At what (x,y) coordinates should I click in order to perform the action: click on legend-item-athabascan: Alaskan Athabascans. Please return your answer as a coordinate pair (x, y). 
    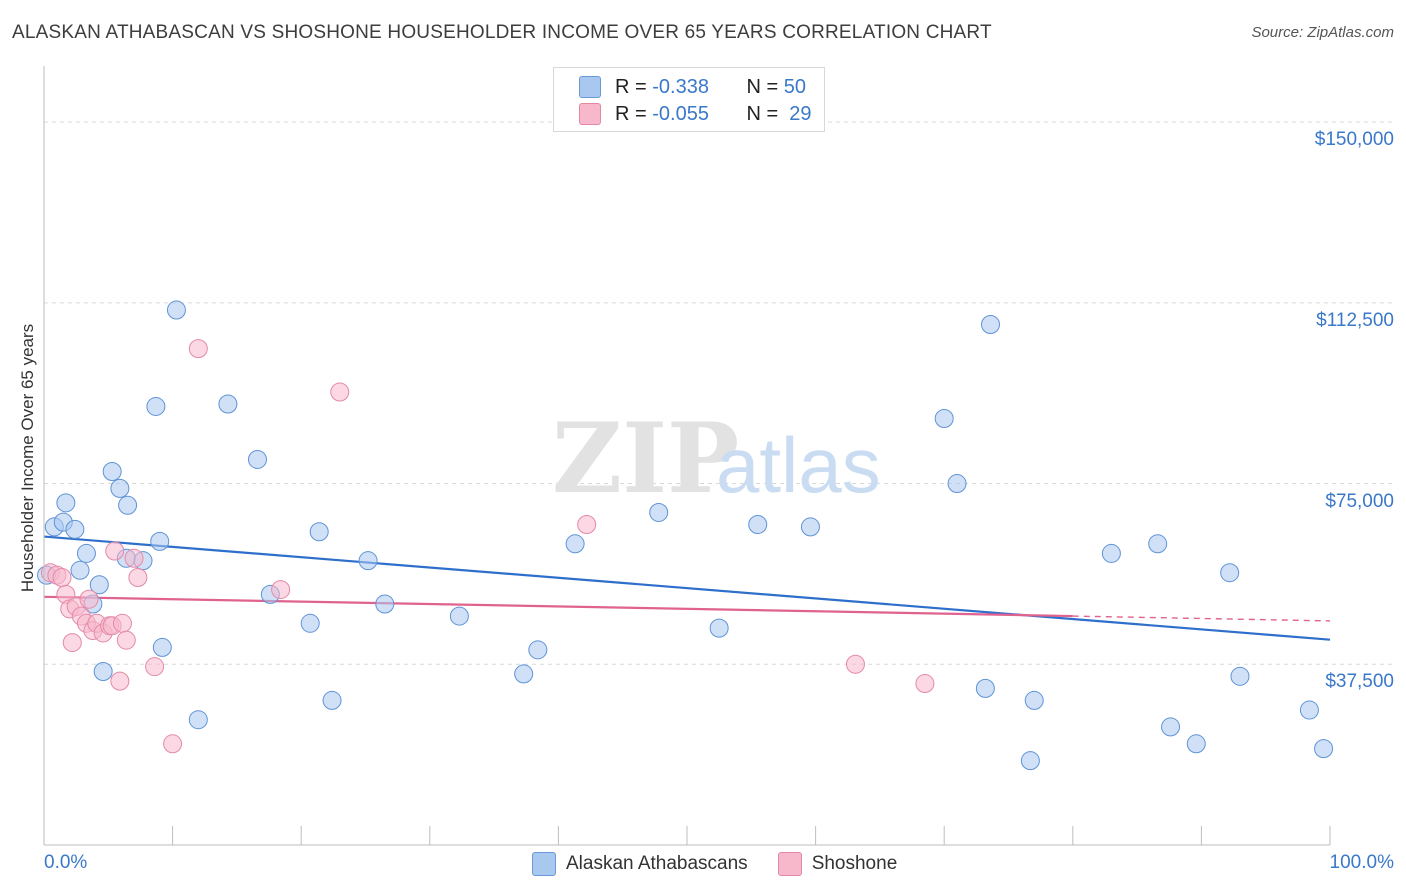
    Looking at the image, I should click on (640, 864).